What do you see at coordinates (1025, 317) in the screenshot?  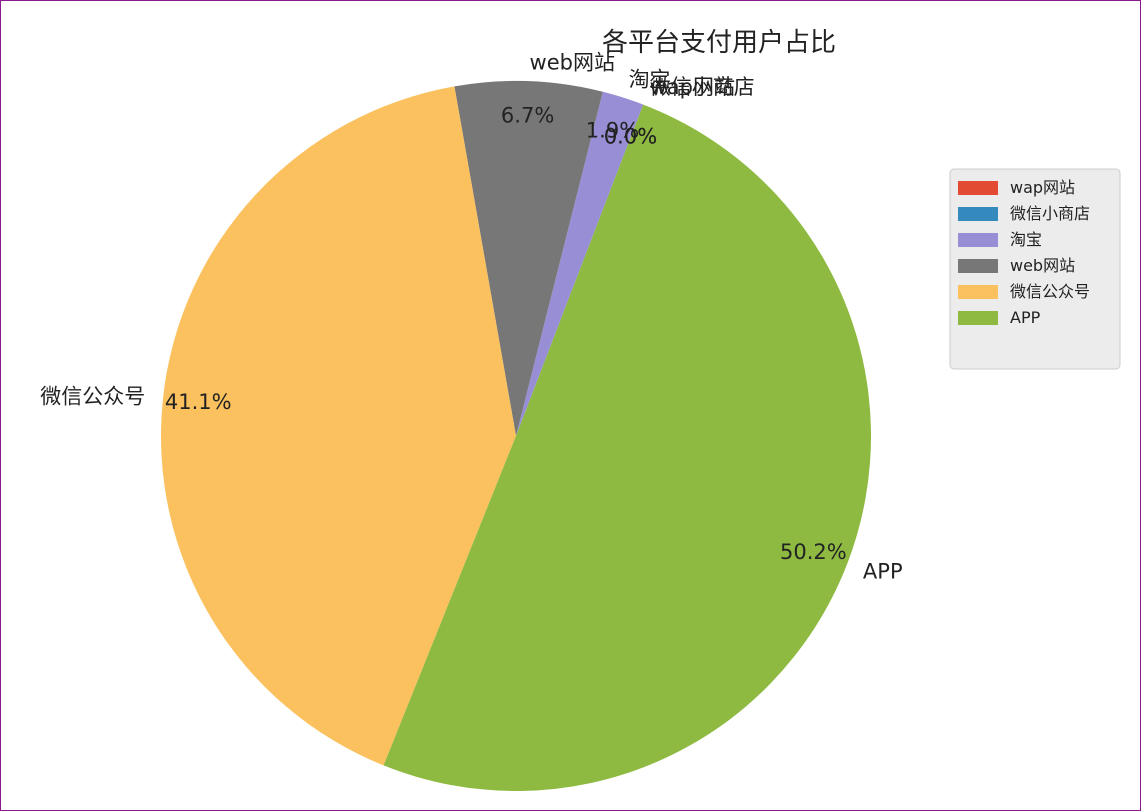 I see `legend-label-5: APP` at bounding box center [1025, 317].